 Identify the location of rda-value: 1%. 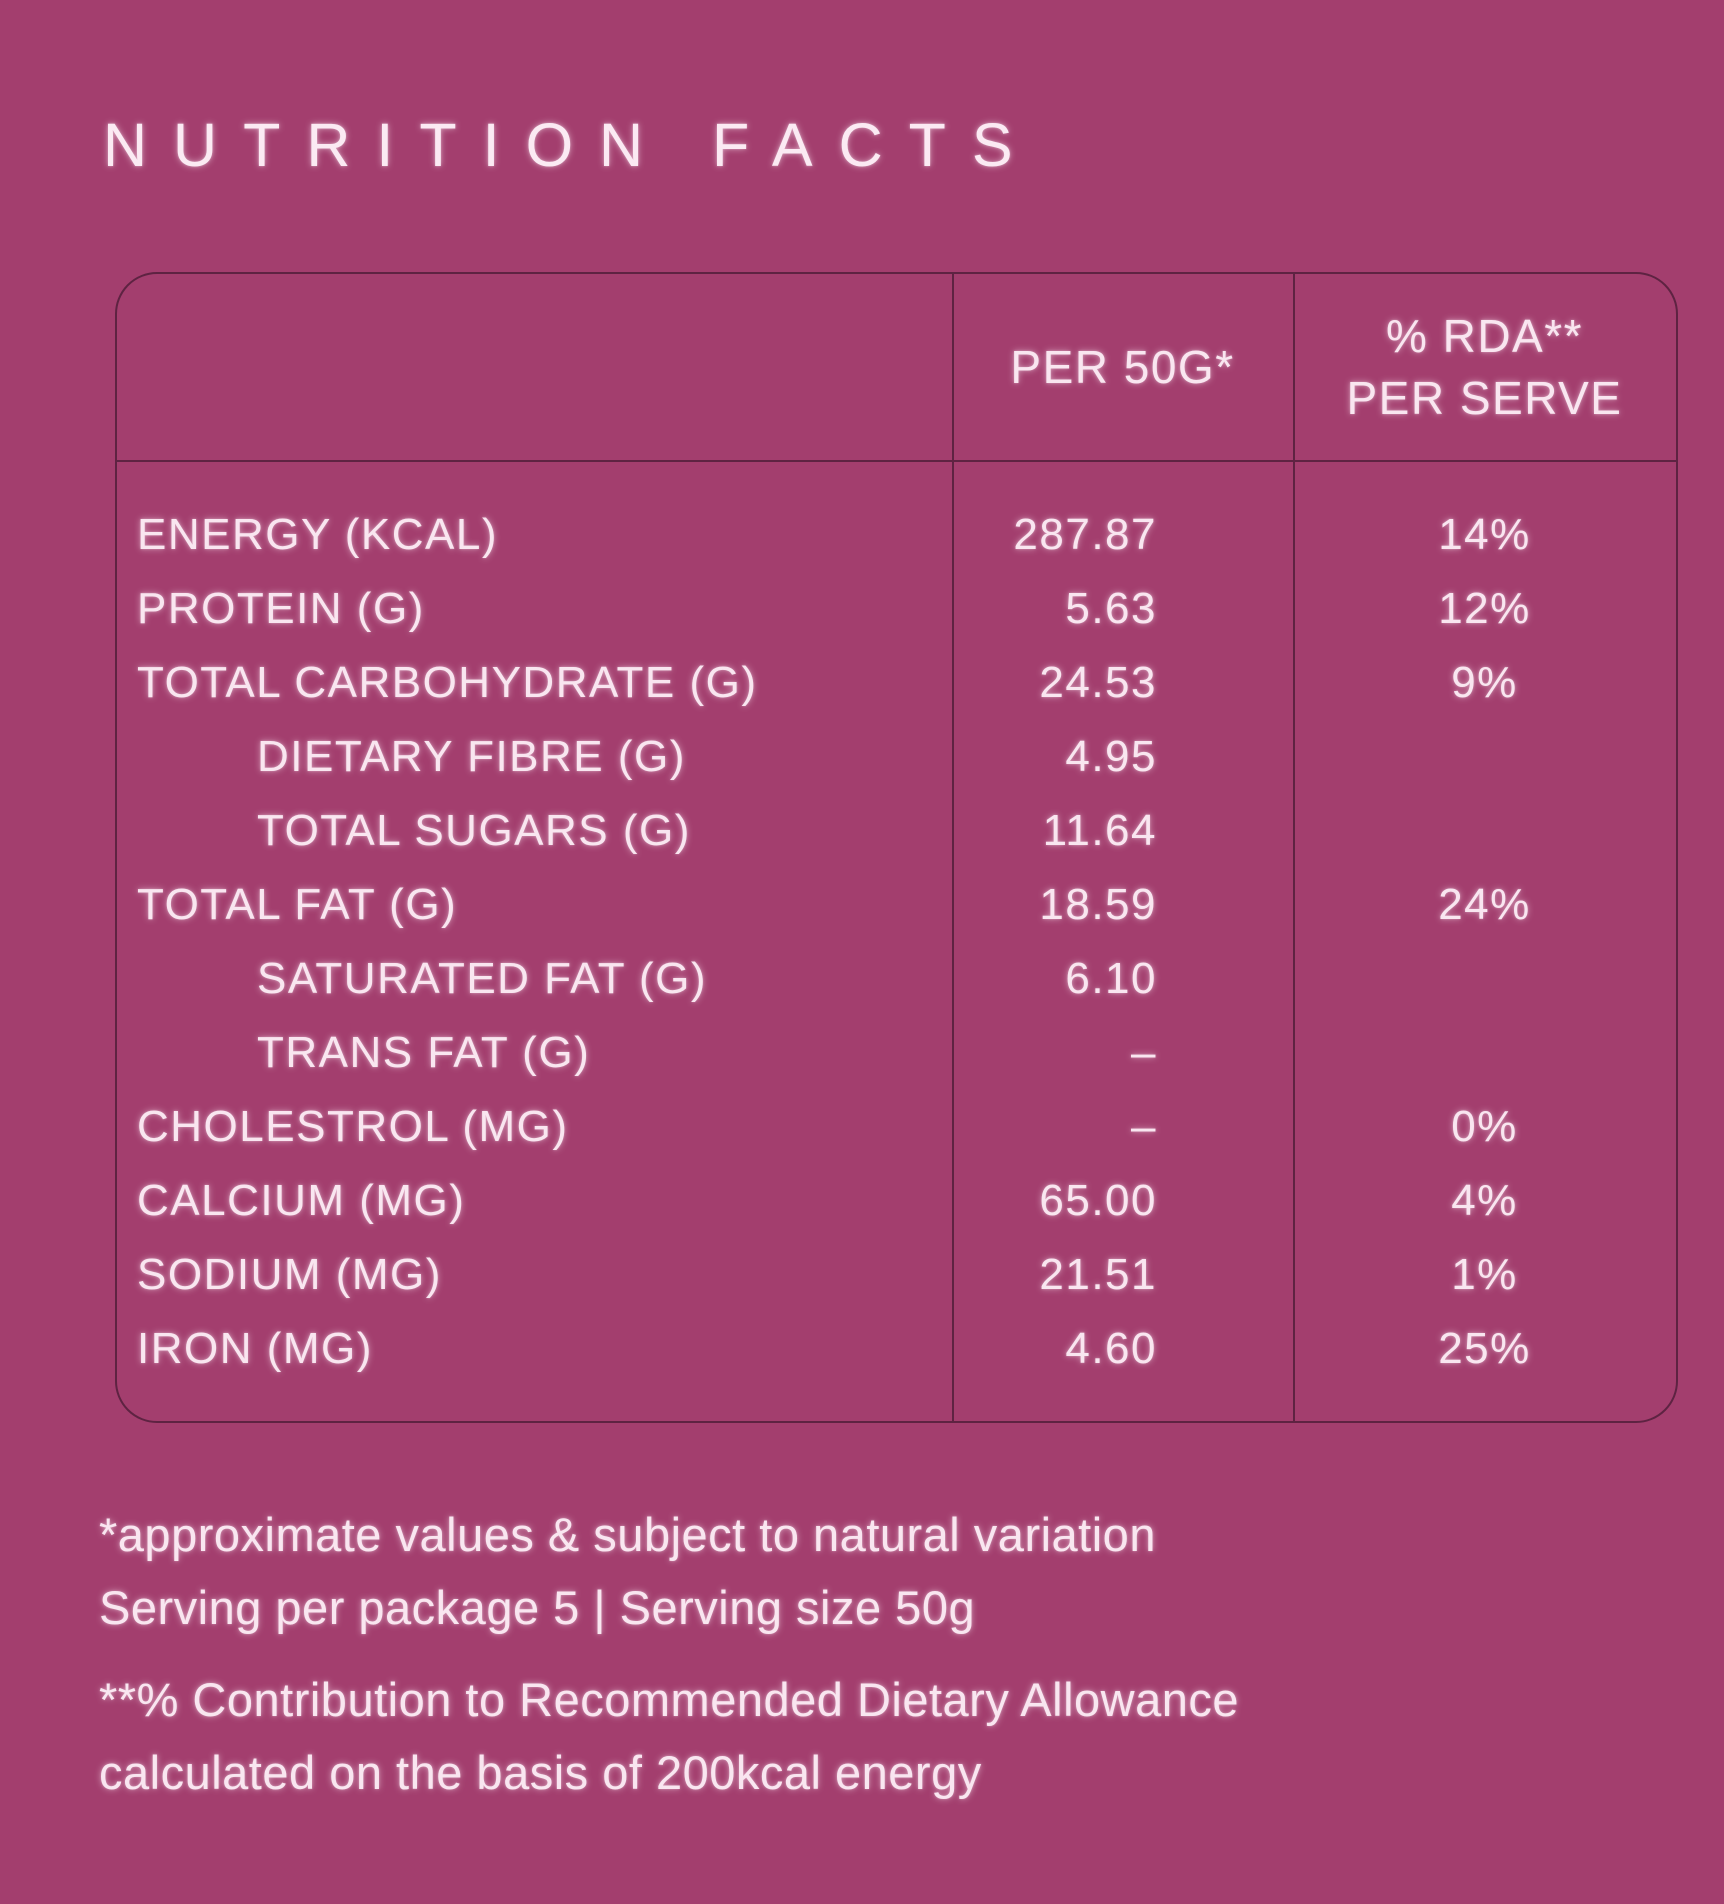
(1484, 1274).